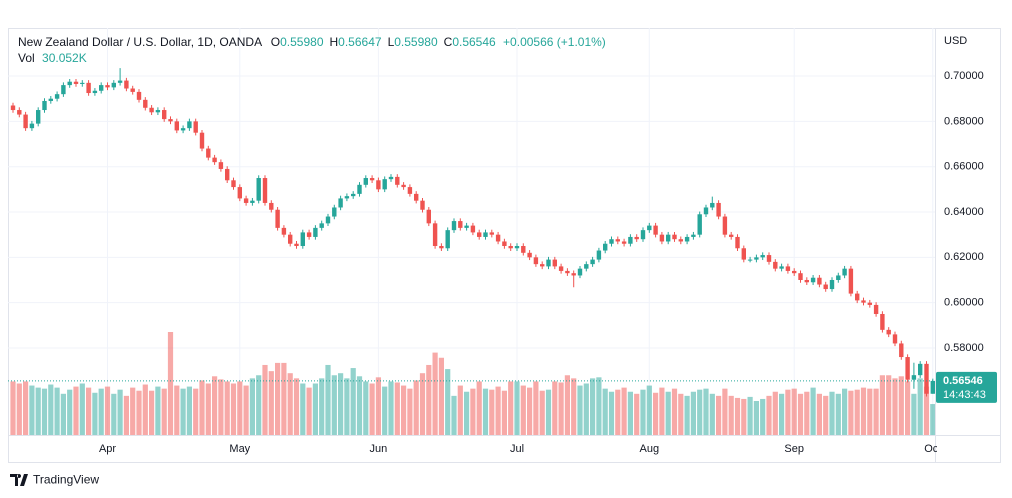 This screenshot has height=498, width=1012. Describe the element at coordinates (966, 387) in the screenshot. I see `last-price-box` at that location.